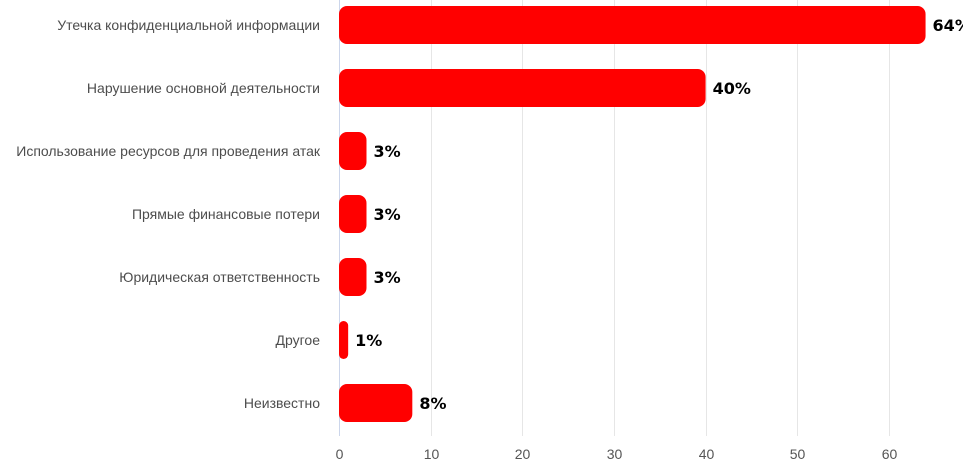 This screenshot has width=963, height=464. I want to click on data-label: 40%, so click(732, 88).